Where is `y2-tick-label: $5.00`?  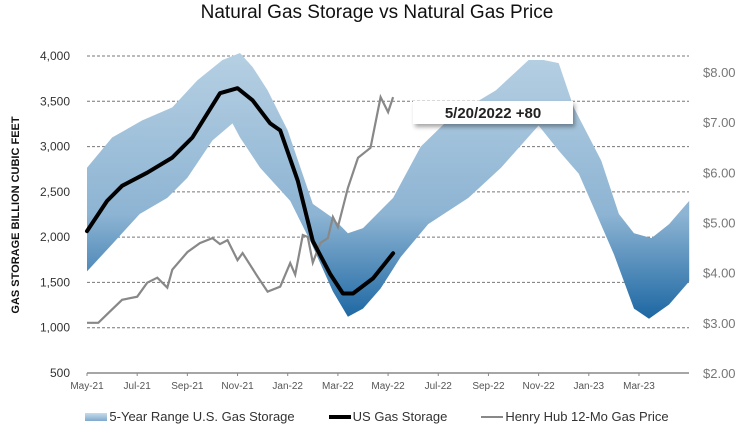 y2-tick-label: $5.00 is located at coordinates (719, 223).